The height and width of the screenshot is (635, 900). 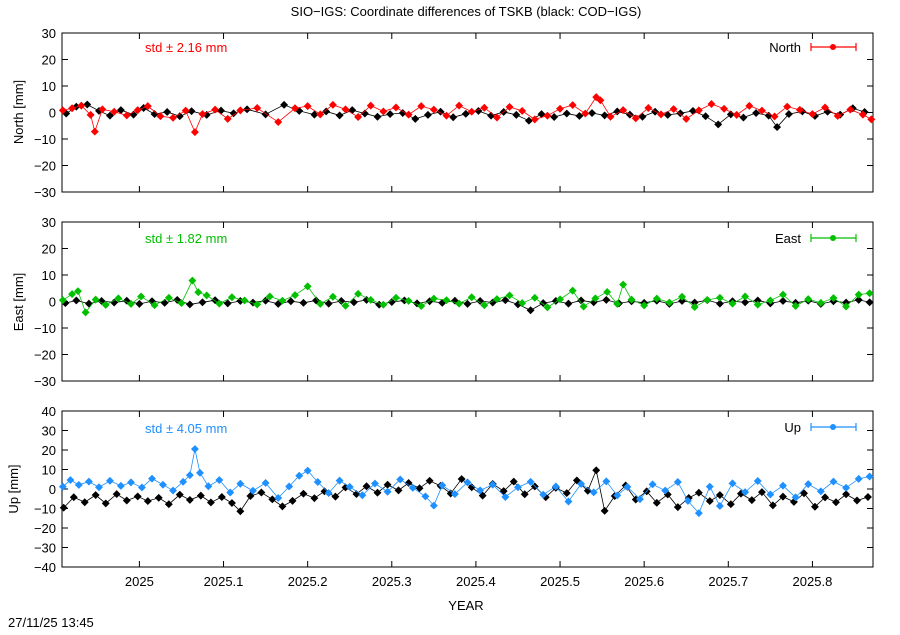 What do you see at coordinates (49, 450) in the screenshot?
I see `y-tick-label: 20` at bounding box center [49, 450].